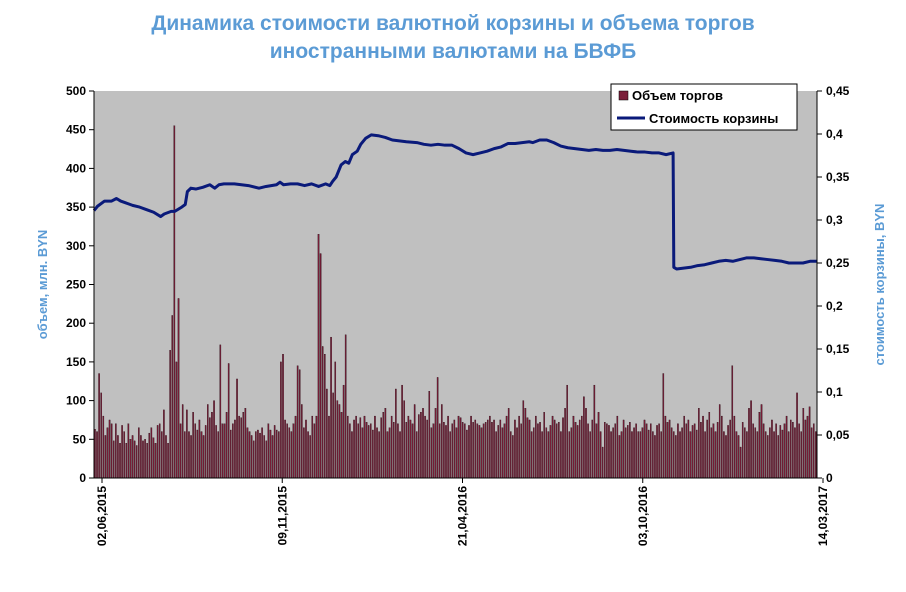 This screenshot has height=592, width=906. What do you see at coordinates (76, 168) in the screenshot?
I see `y-left-tick-label: 400` at bounding box center [76, 168].